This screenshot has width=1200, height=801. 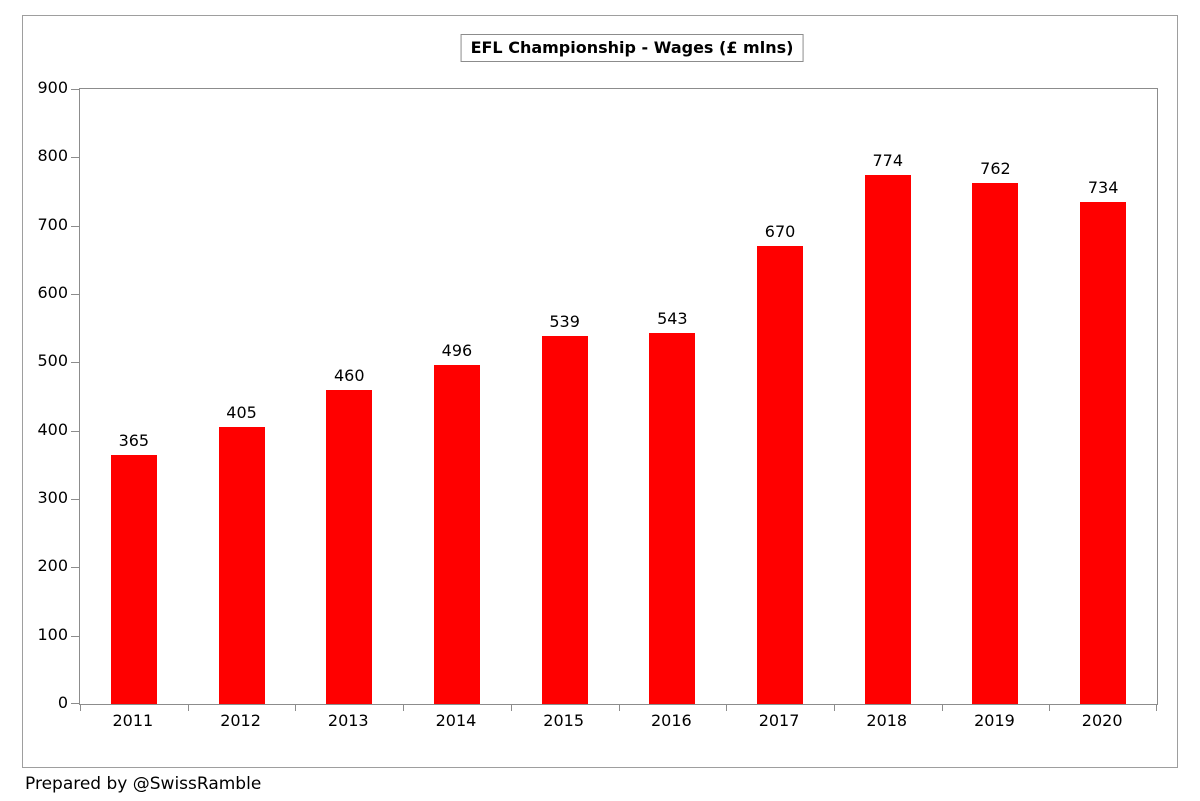 What do you see at coordinates (241, 413) in the screenshot?
I see `bar-value-label: 405` at bounding box center [241, 413].